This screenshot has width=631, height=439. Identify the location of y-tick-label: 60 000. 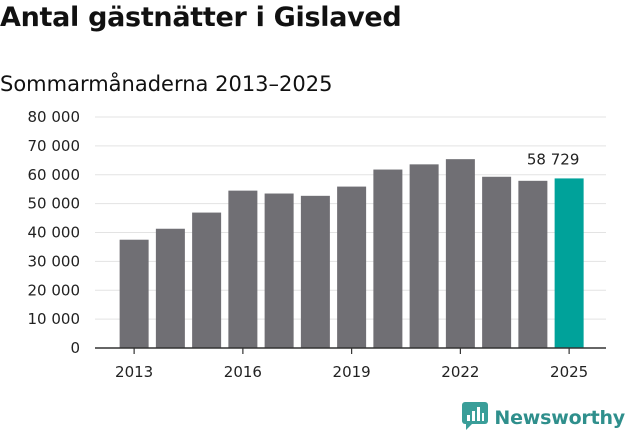
(54, 175).